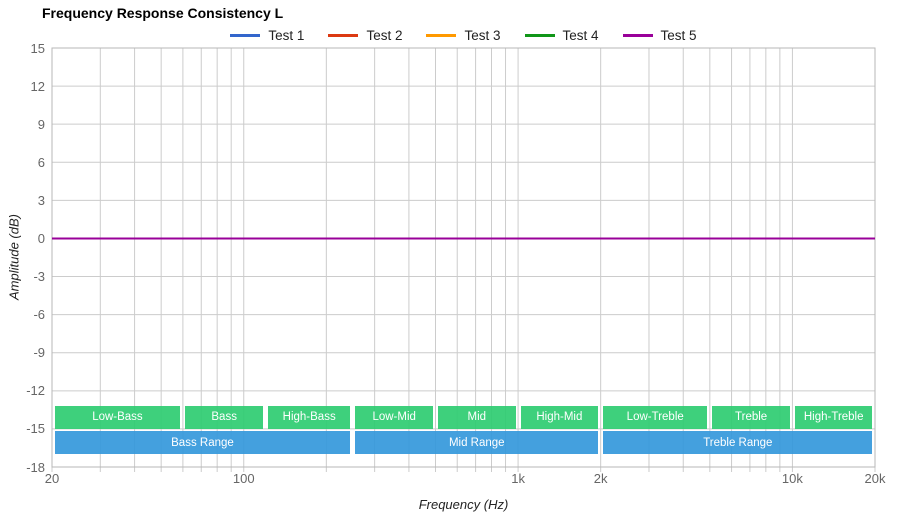 This screenshot has height=520, width=900. What do you see at coordinates (41, 124) in the screenshot?
I see `y-tick-label: 9` at bounding box center [41, 124].